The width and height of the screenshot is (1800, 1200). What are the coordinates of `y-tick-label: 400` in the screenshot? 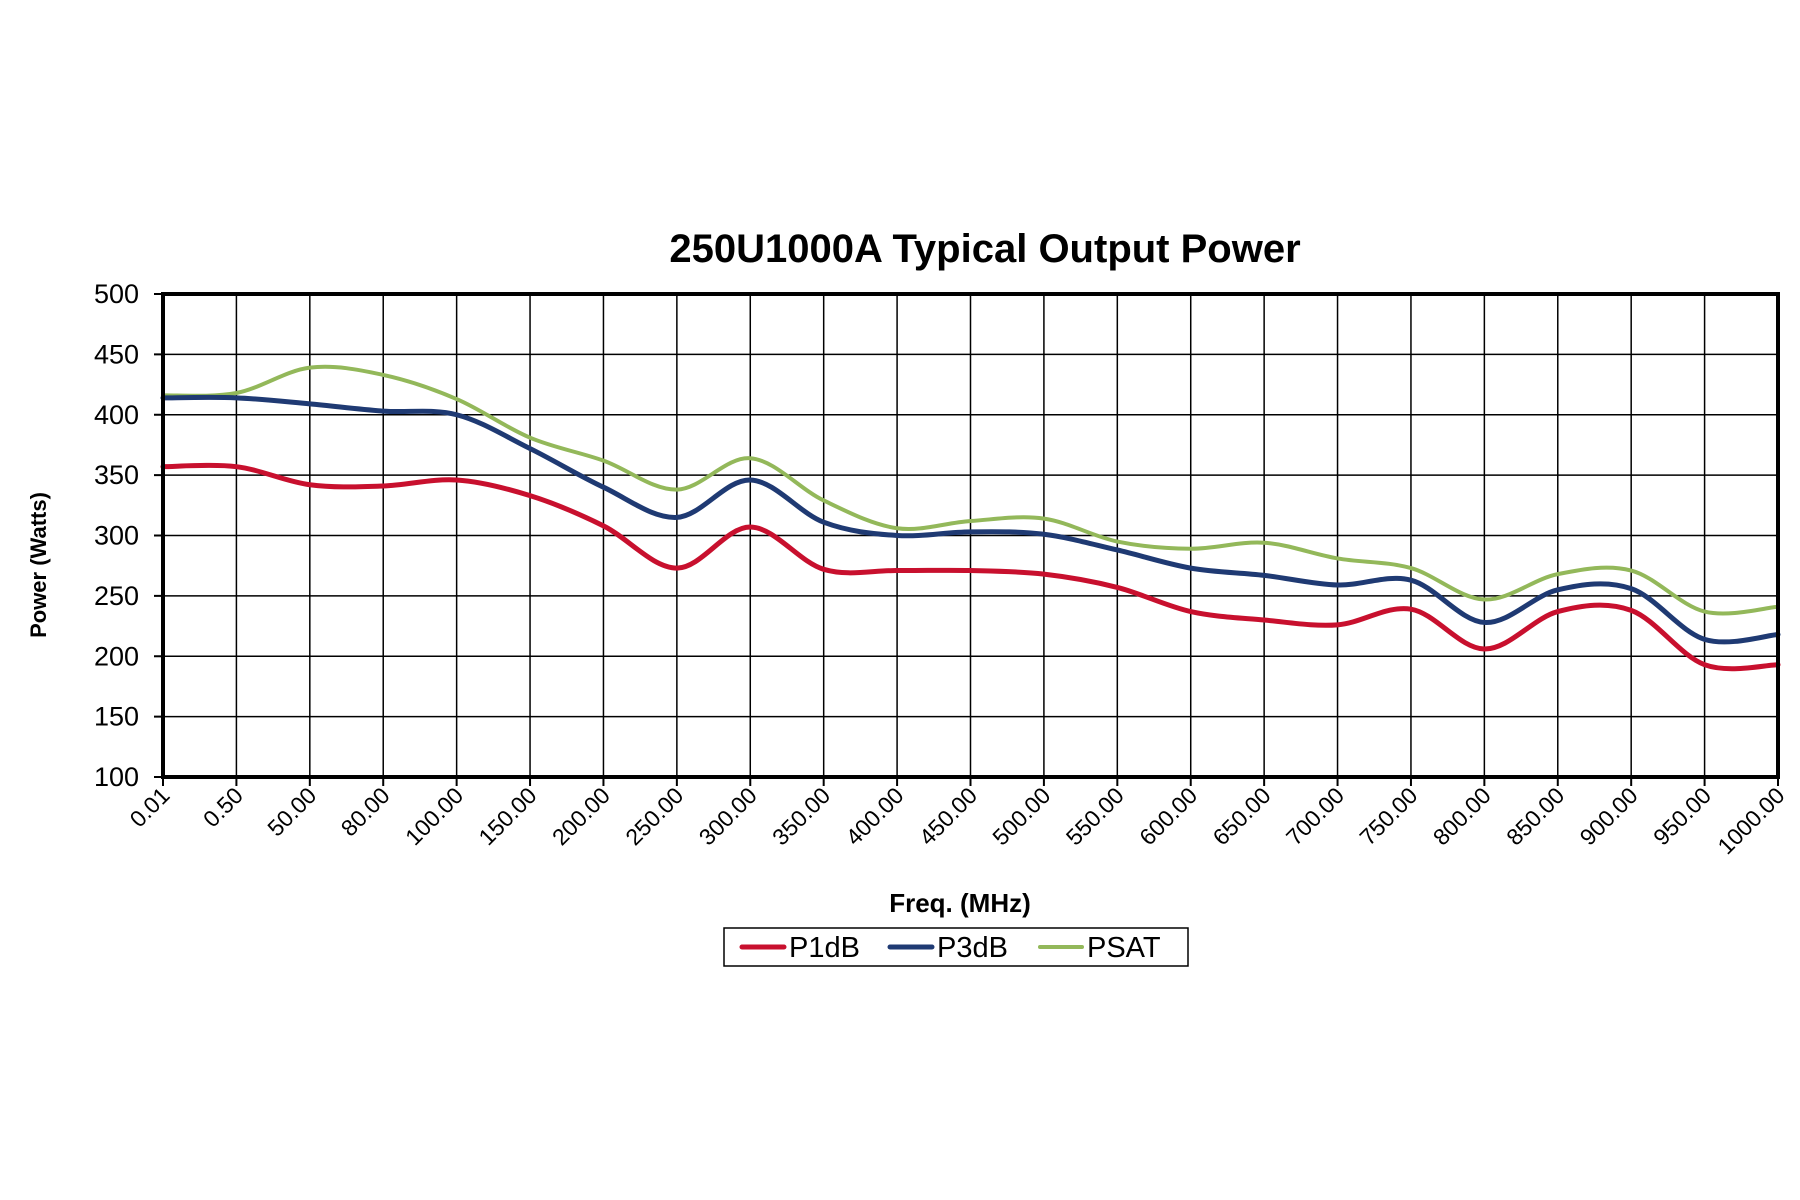 It's located at (116, 415).